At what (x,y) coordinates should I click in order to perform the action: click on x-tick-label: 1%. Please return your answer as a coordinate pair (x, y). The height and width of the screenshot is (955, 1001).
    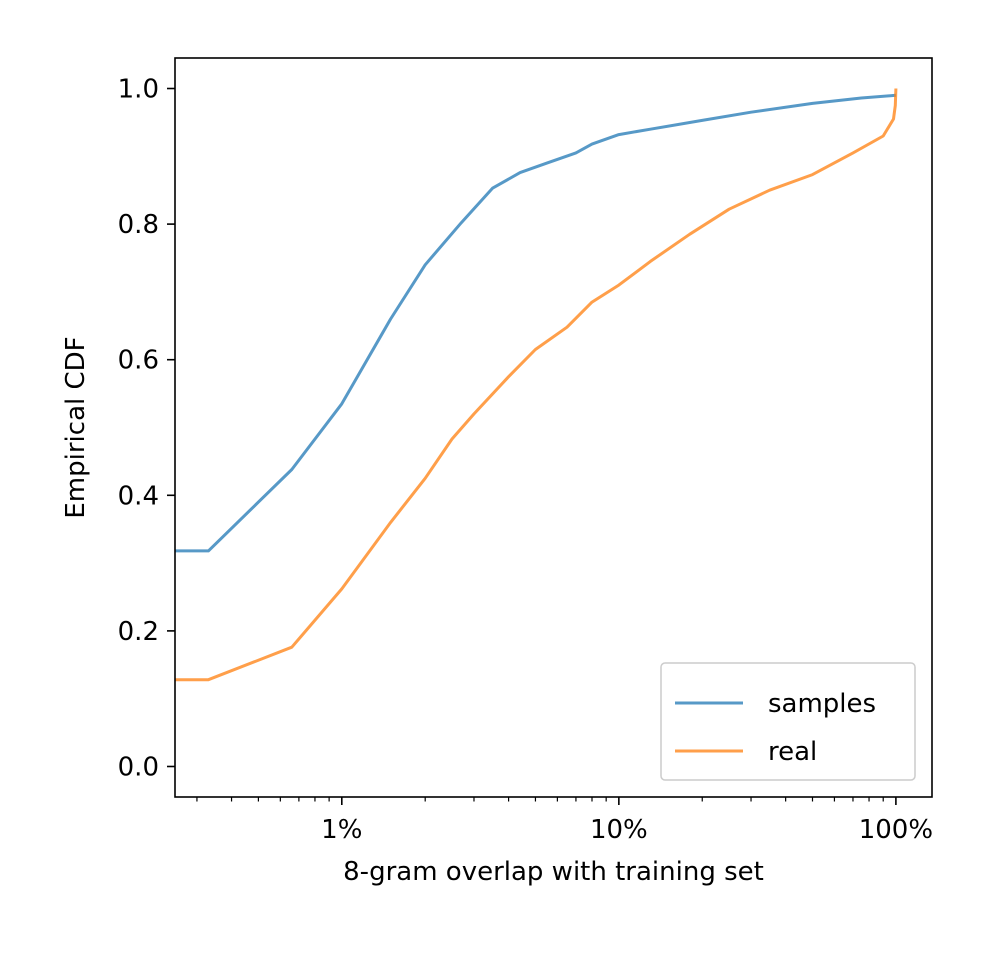
    Looking at the image, I should click on (341, 830).